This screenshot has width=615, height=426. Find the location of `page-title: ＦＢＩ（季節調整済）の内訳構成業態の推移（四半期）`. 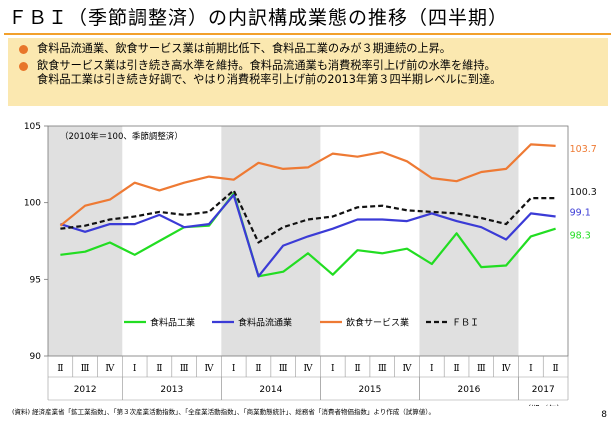

page-title: ＦＢＩ（季節調整済）の内訳構成業態の推移（四半期） is located at coordinates (258, 18).